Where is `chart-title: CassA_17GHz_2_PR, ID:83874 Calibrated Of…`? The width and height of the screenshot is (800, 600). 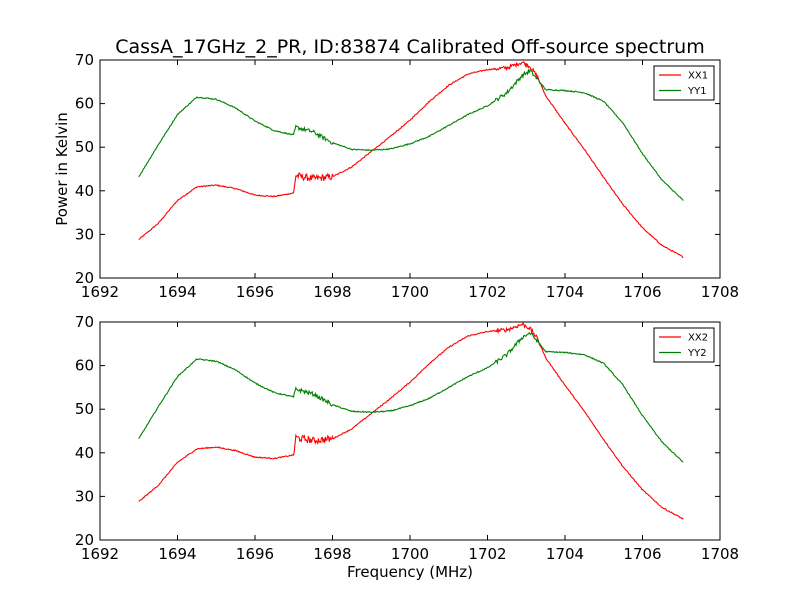 chart-title: CassA_17GHz_2_PR, ID:83874 Calibrated Of… is located at coordinates (409, 47).